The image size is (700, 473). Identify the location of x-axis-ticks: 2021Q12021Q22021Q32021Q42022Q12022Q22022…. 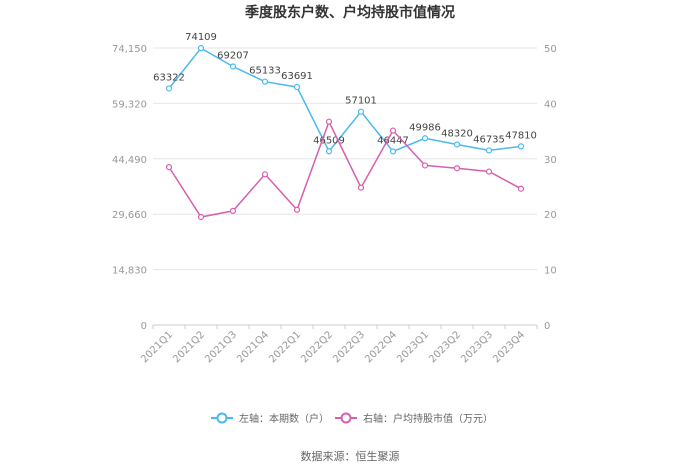
(338, 345).